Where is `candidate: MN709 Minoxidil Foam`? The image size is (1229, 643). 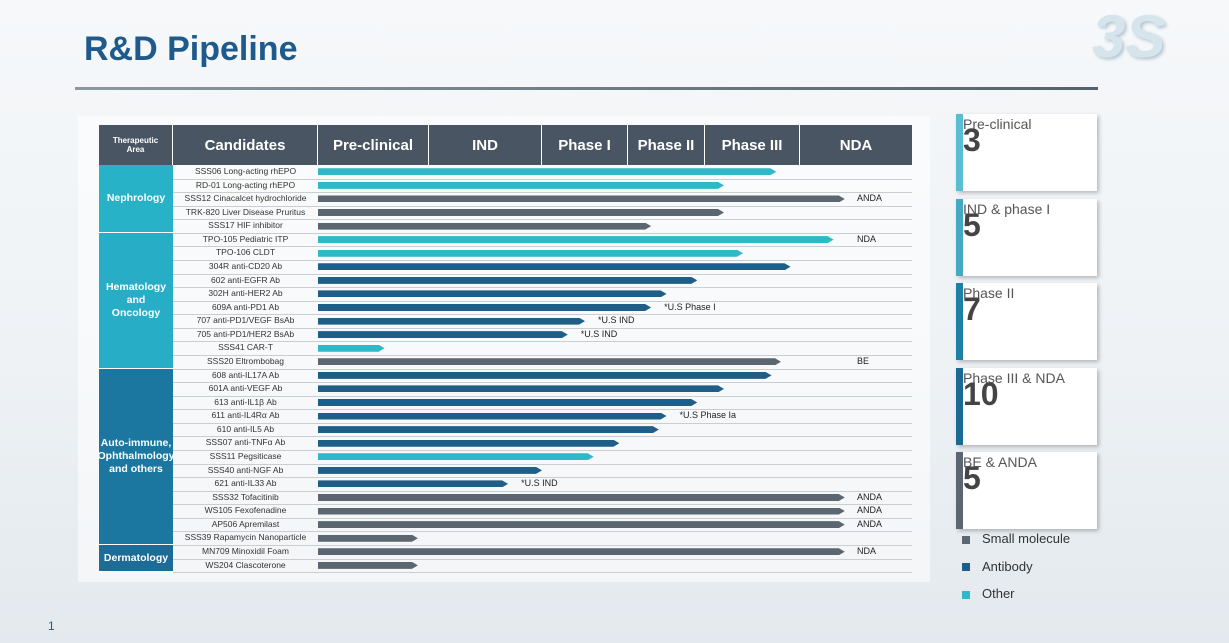
candidate: MN709 Minoxidil Foam is located at coordinates (245, 550).